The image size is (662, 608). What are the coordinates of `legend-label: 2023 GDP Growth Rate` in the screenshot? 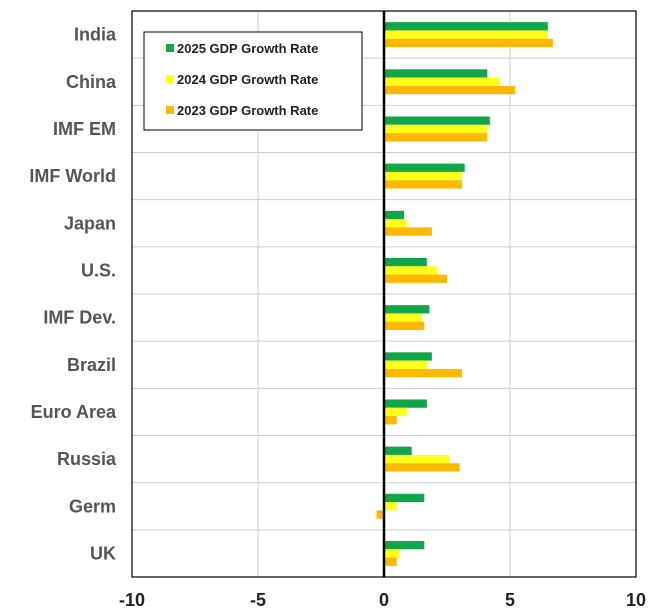 It's located at (247, 110).